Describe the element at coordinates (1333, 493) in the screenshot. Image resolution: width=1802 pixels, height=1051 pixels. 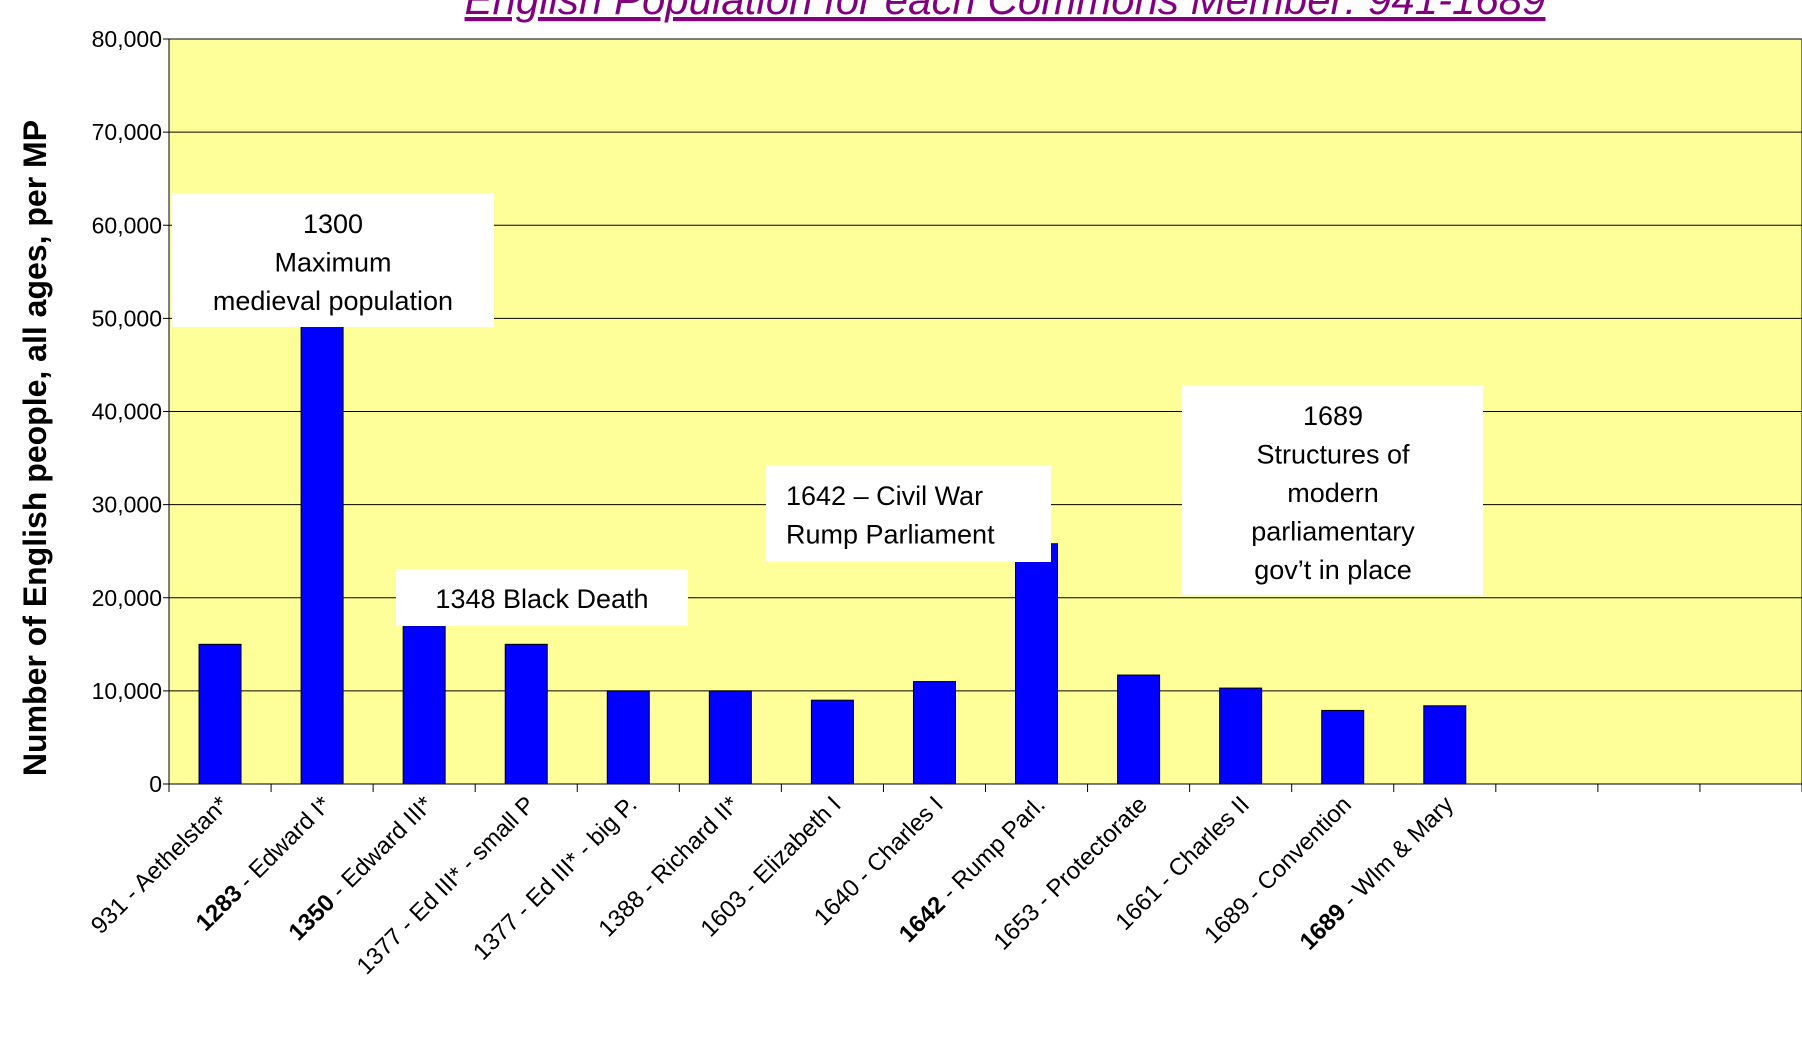
I see `annotation-text: modern` at that location.